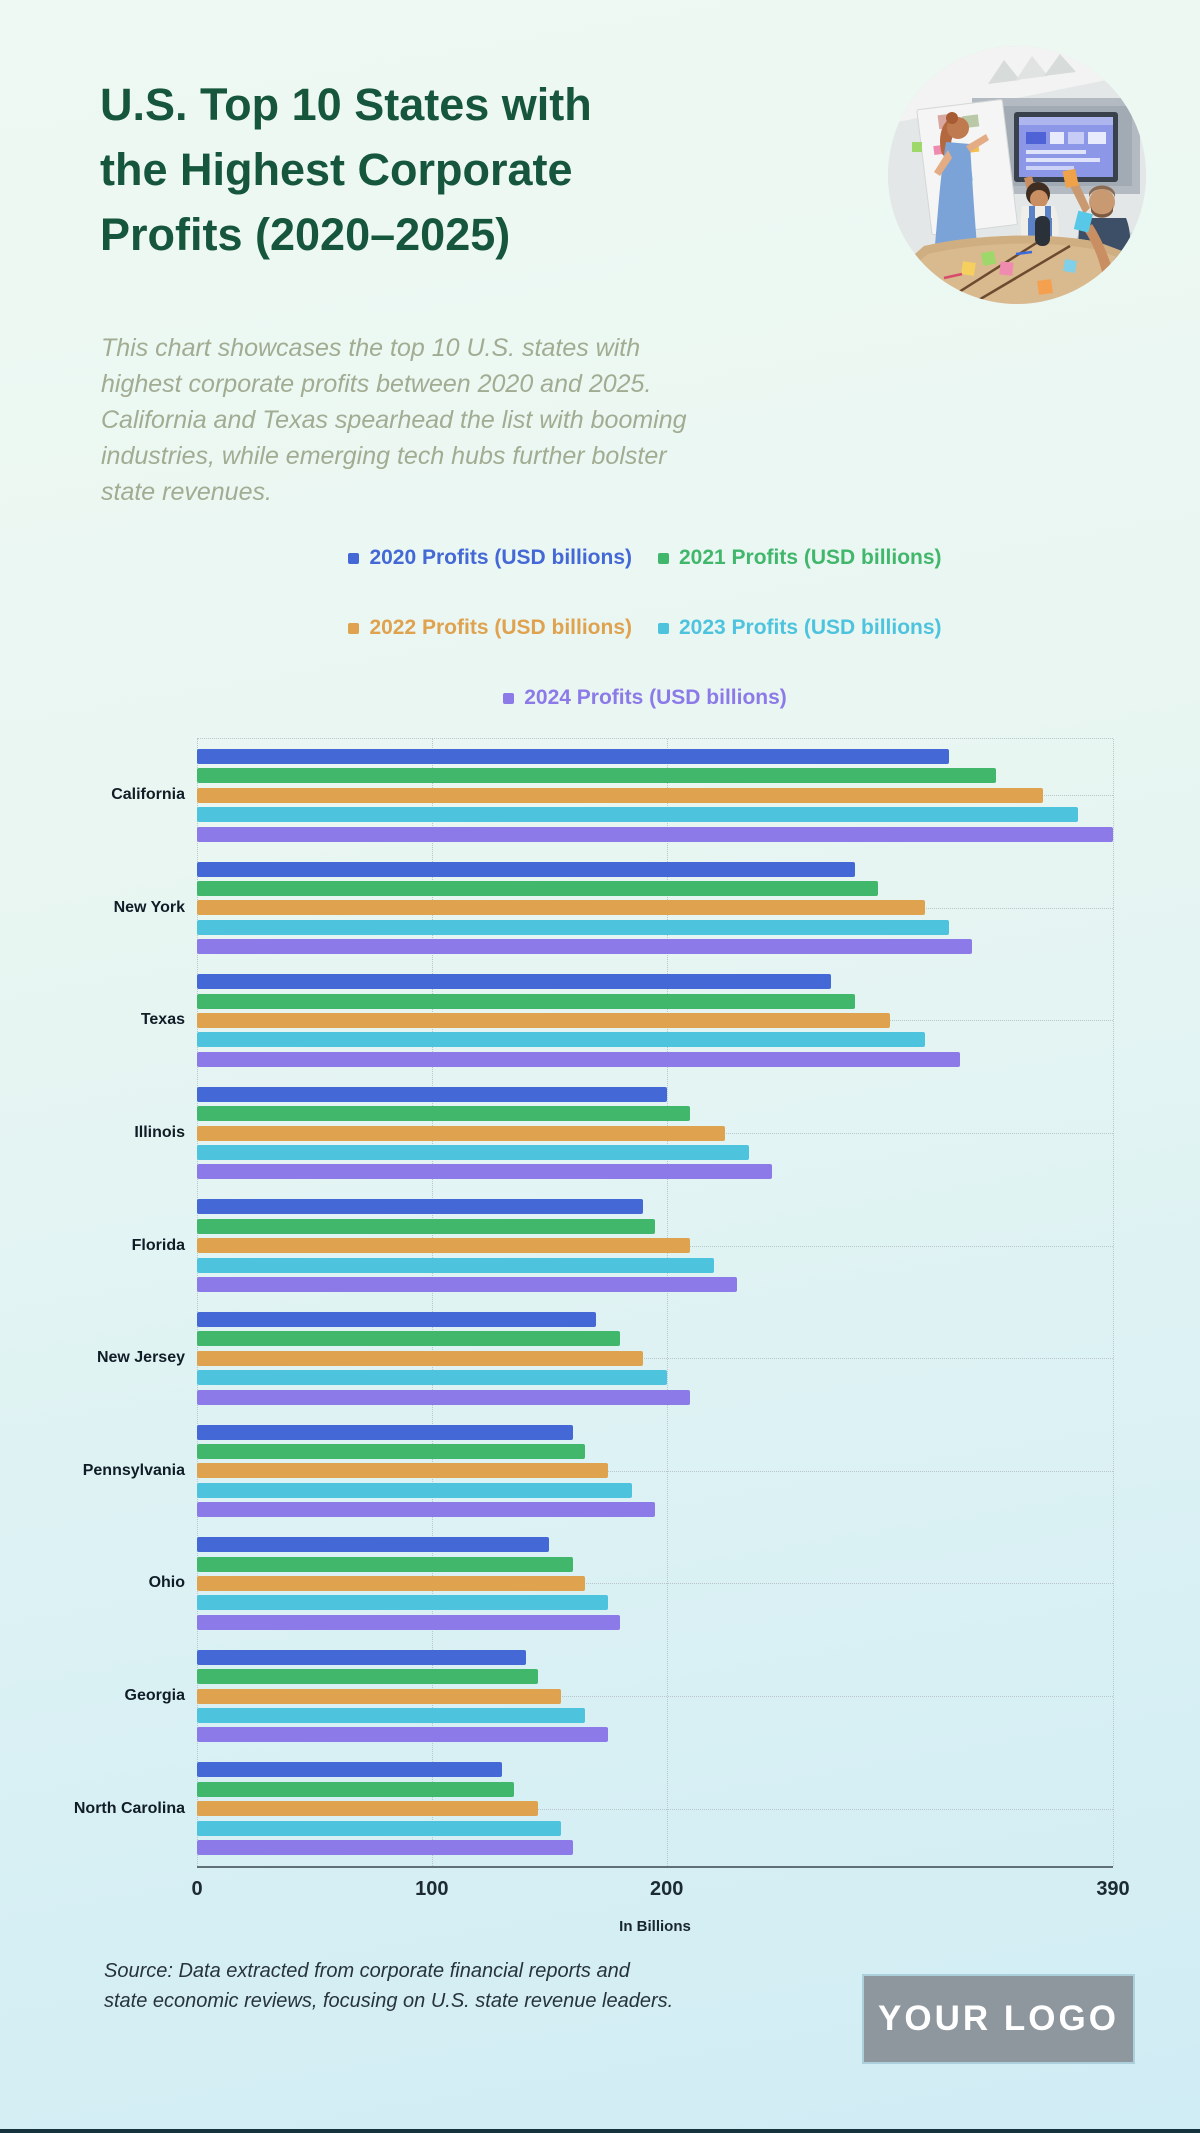  What do you see at coordinates (391, 1583) in the screenshot?
I see `bar-ohio-2022` at bounding box center [391, 1583].